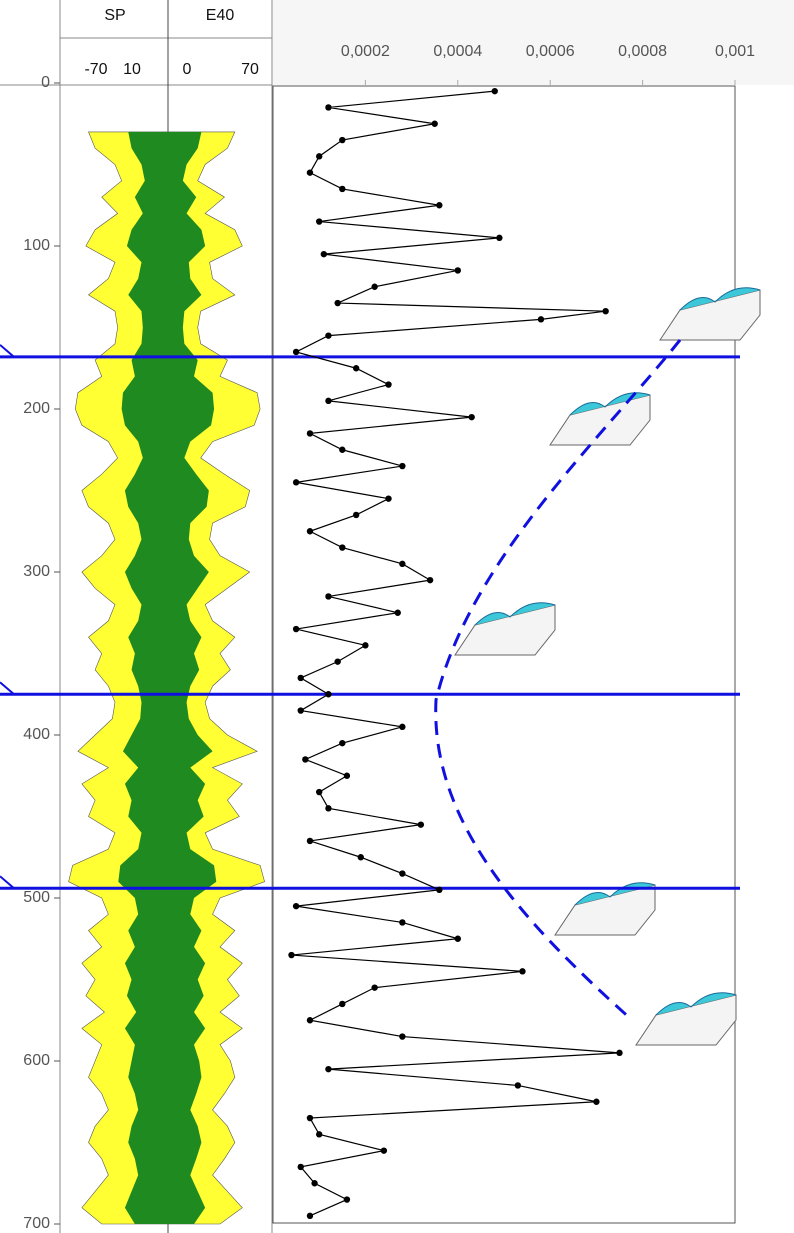 Image resolution: width=794 pixels, height=1233 pixels. I want to click on track-title: SP, so click(114, 15).